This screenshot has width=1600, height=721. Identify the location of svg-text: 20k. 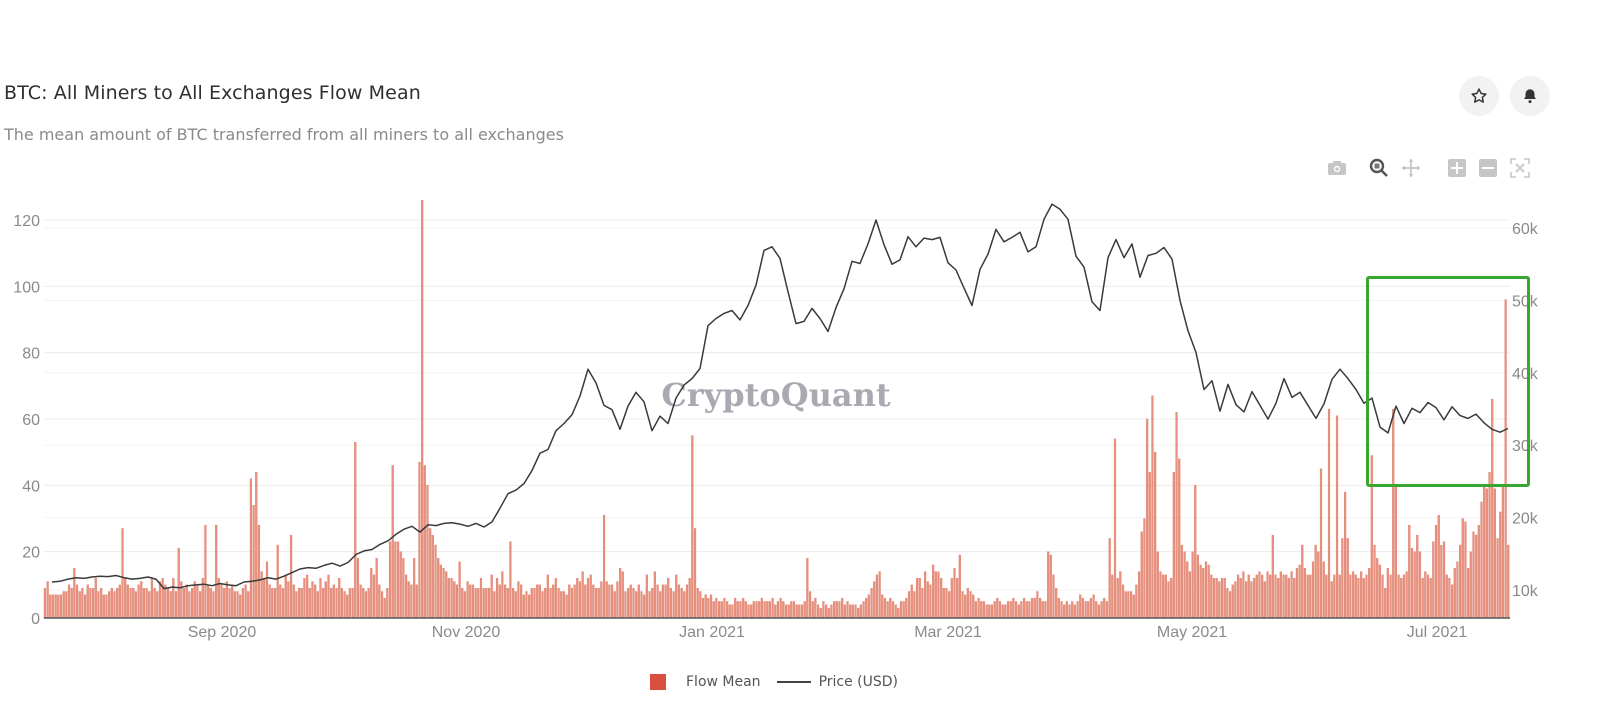
(1525, 519).